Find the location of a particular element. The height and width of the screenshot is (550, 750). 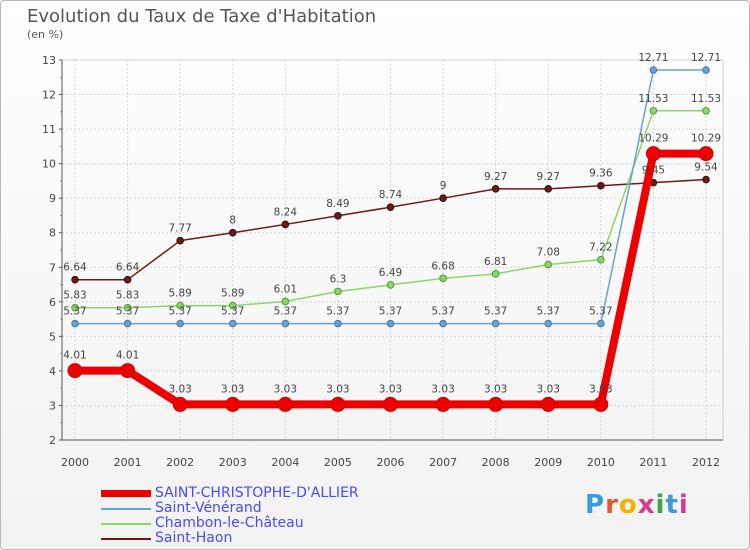

series-0-label-2000: 6.64 is located at coordinates (75, 268).